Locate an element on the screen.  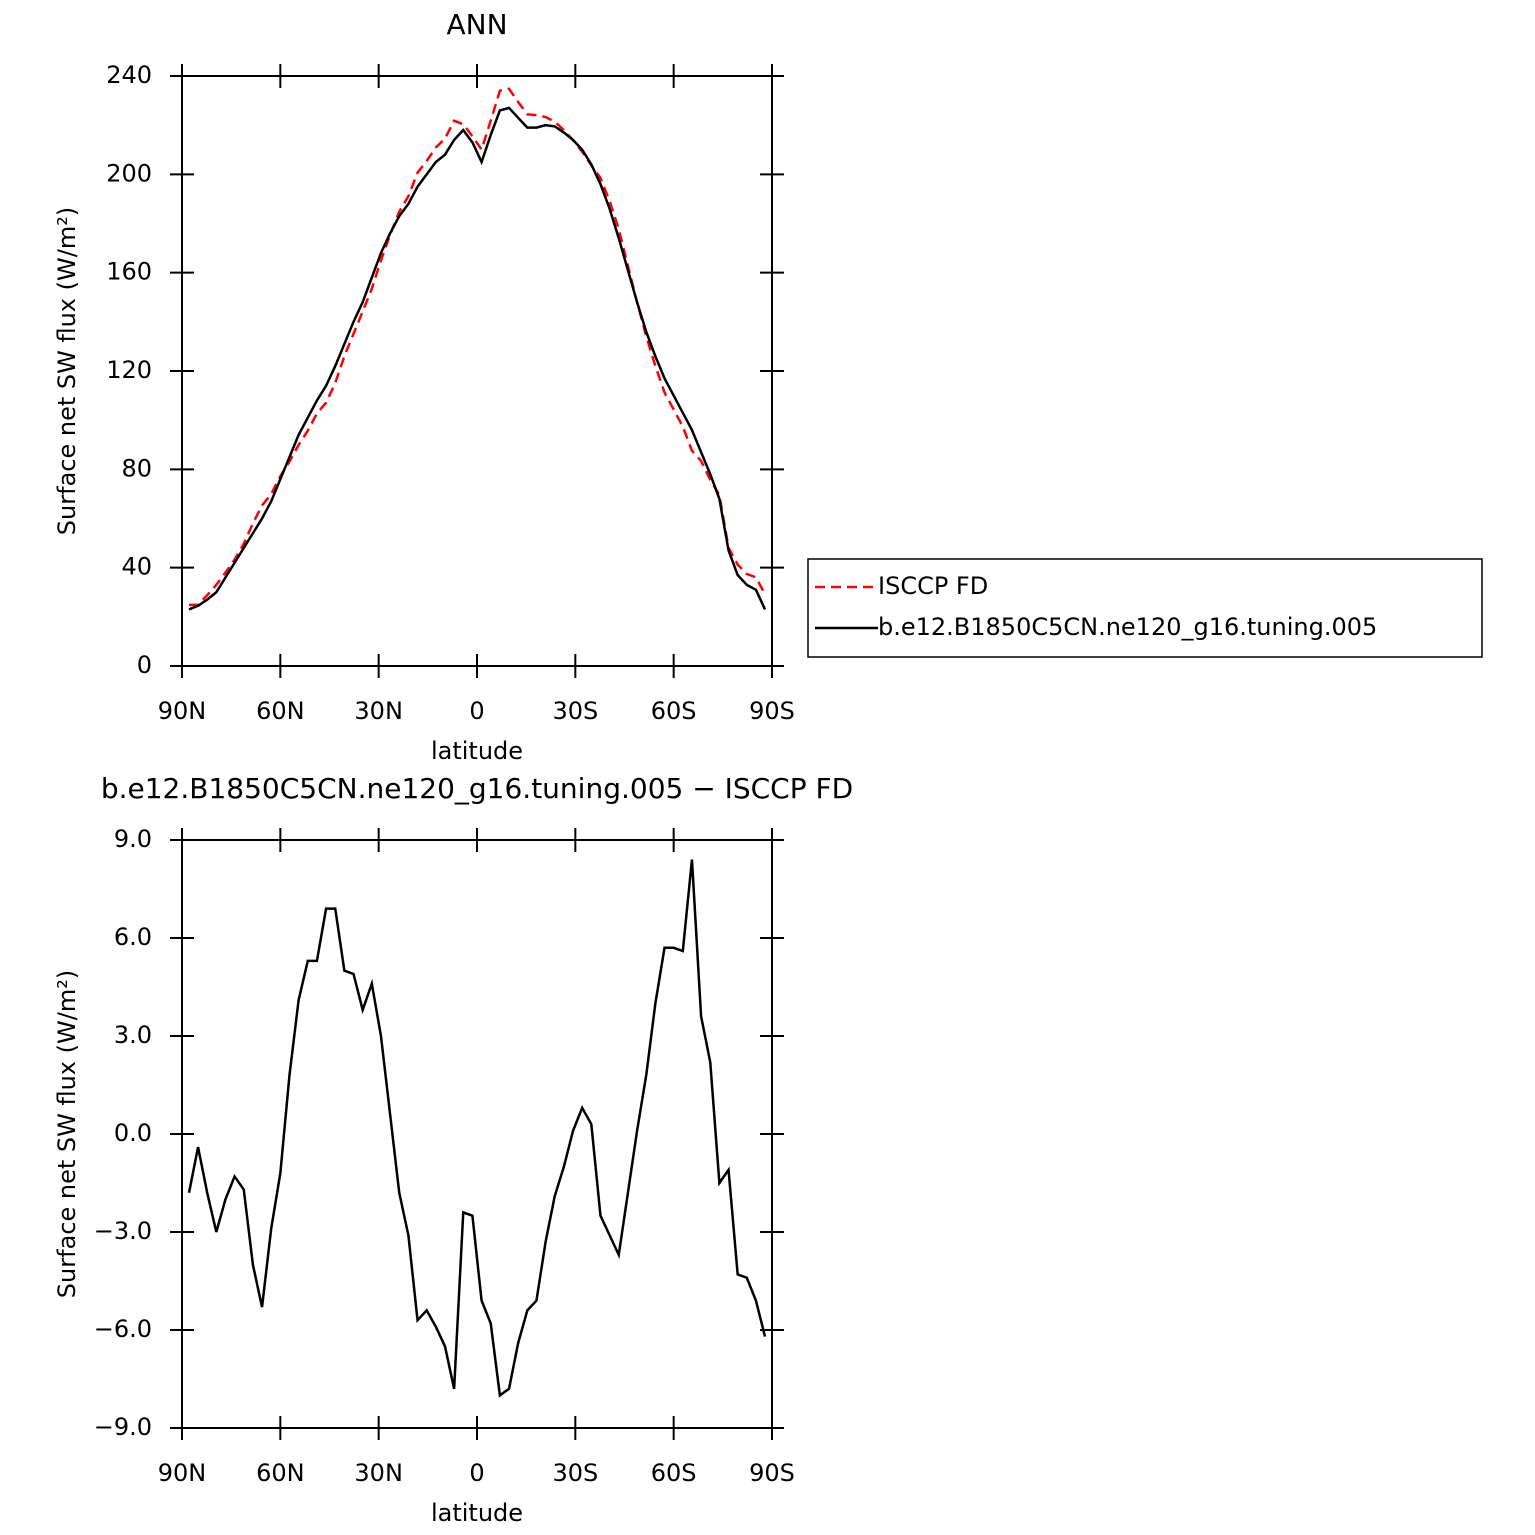
y-tick-label: −3.0 is located at coordinates (123, 1231).